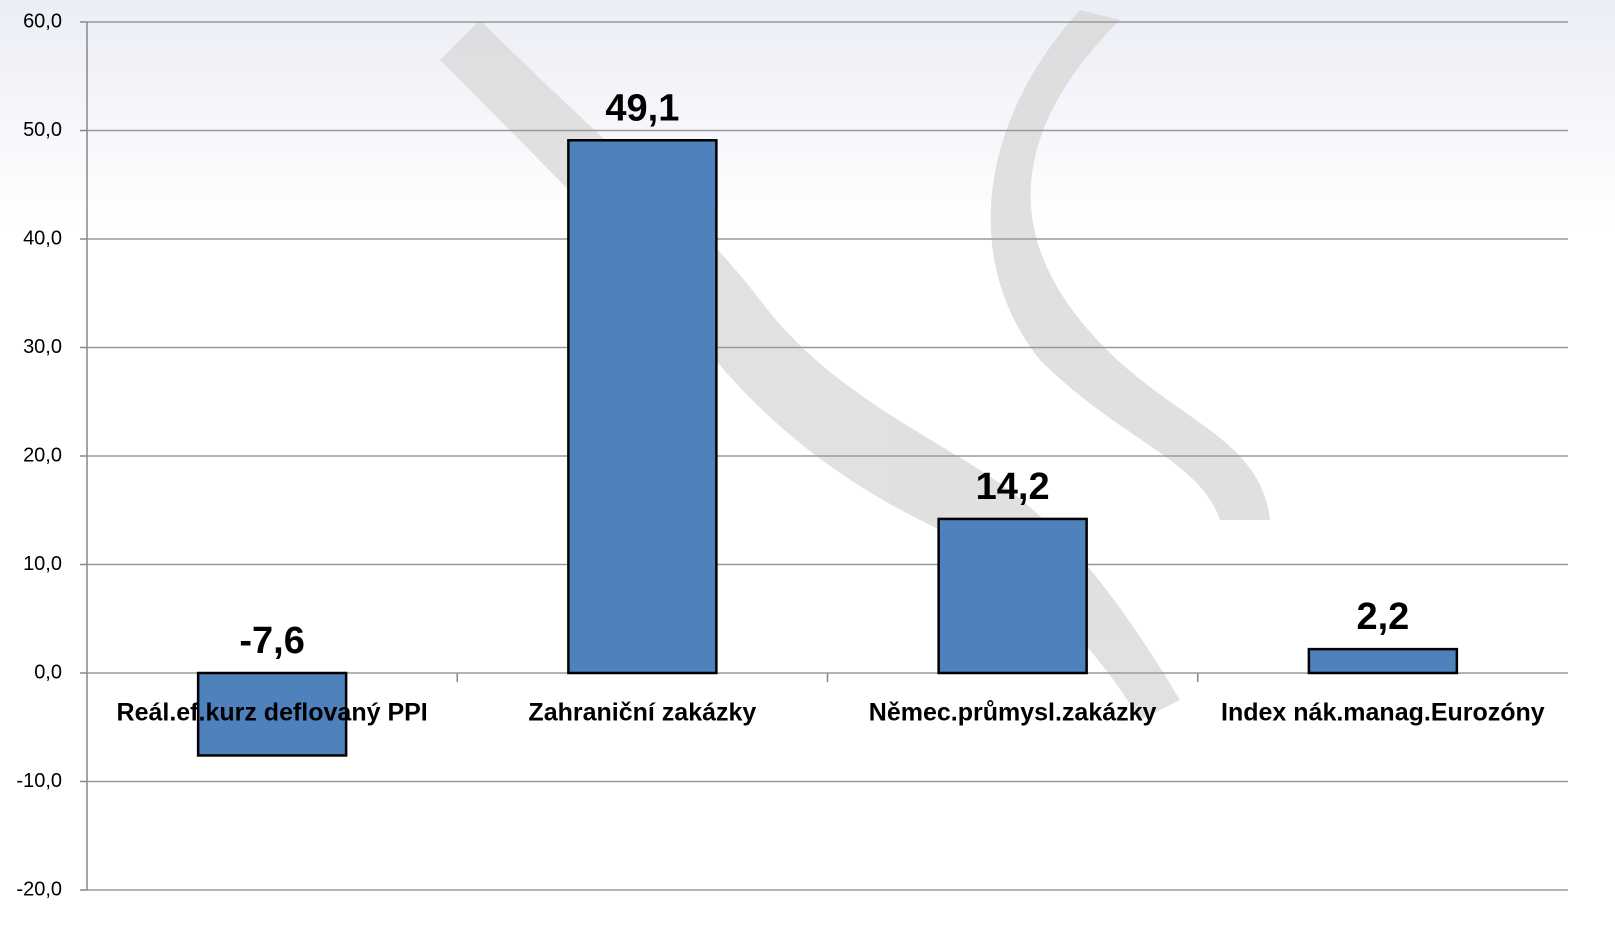 The width and height of the screenshot is (1615, 934). I want to click on value-label: 14,2, so click(1013, 487).